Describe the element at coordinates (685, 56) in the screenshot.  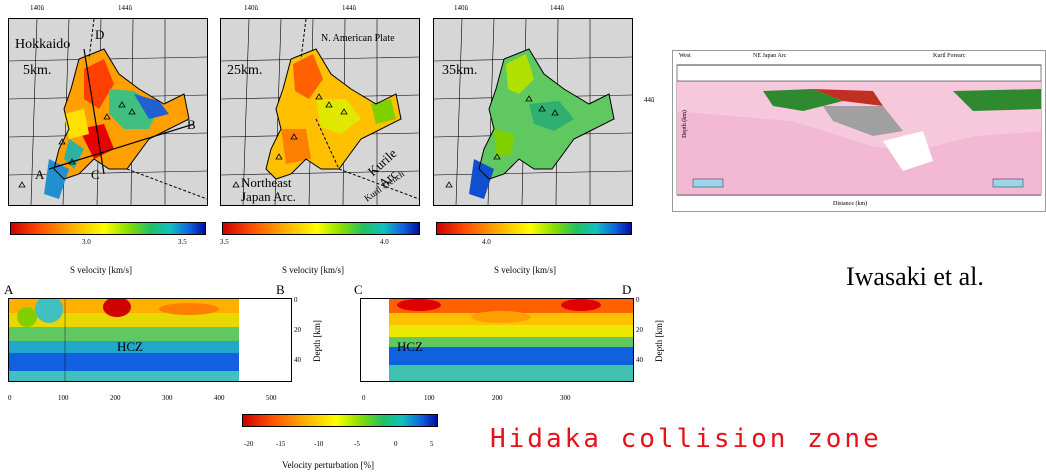
I see `direction-label: West` at that location.